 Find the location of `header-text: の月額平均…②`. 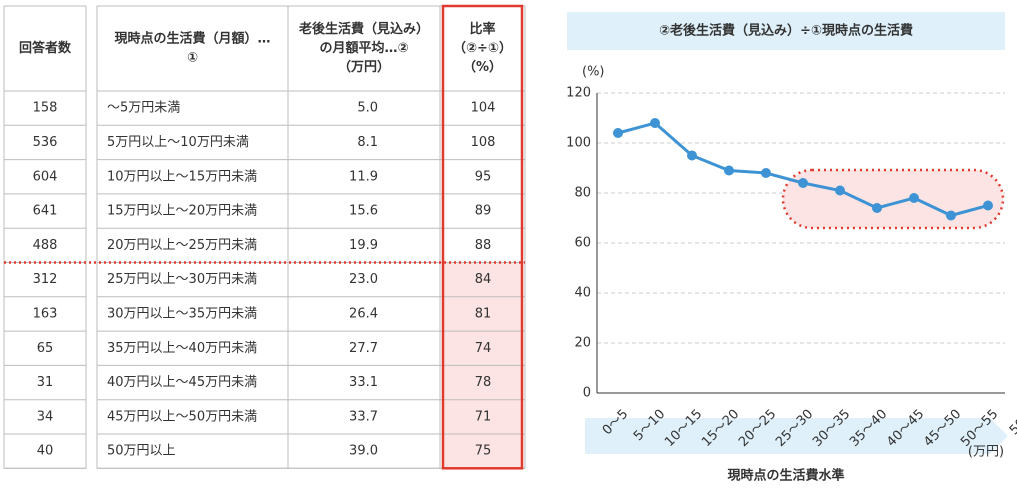

header-text: の月額平均…② is located at coordinates (363, 48).